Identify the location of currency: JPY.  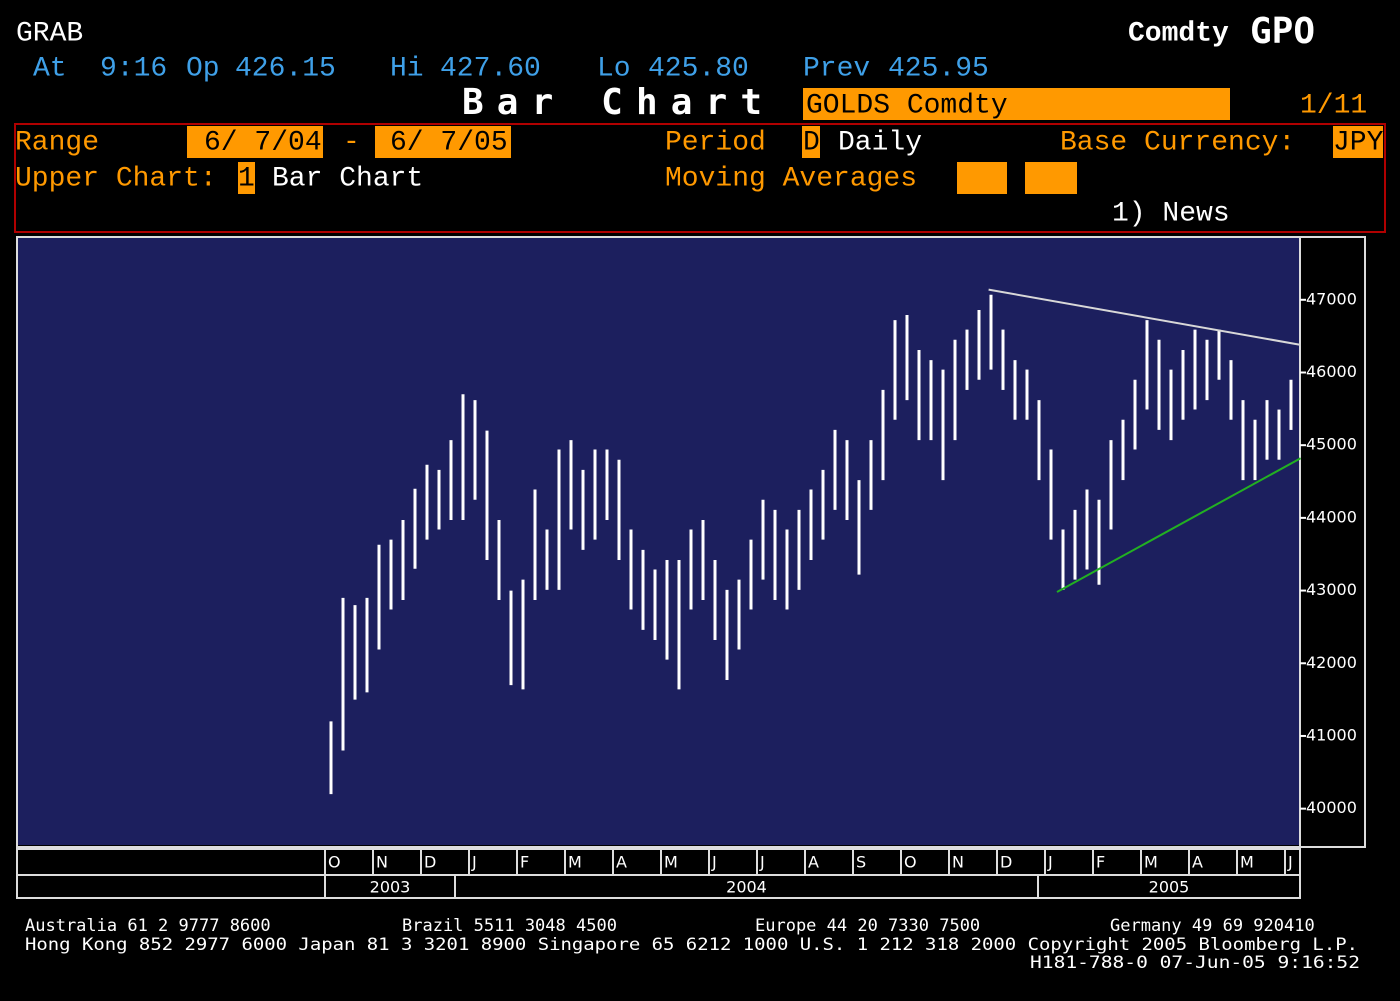
(1358, 142).